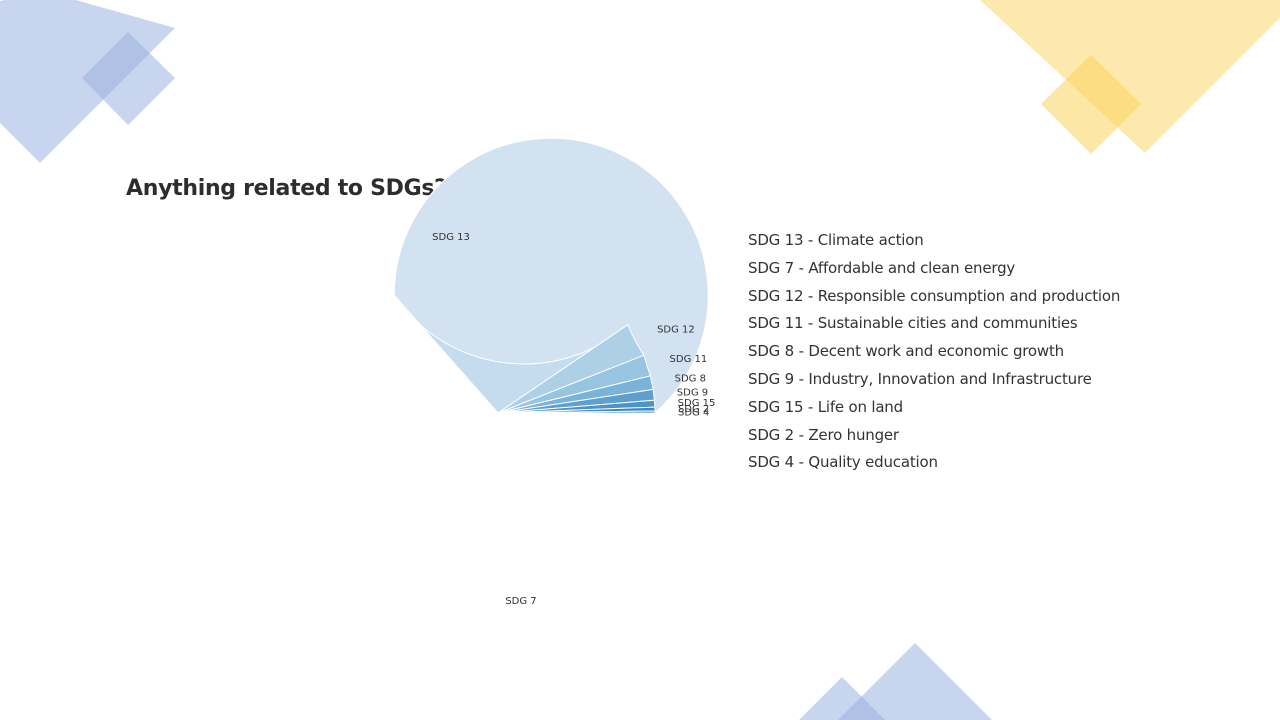 The width and height of the screenshot is (1280, 720). What do you see at coordinates (882, 267) in the screenshot?
I see `legend-item: SDG 7 - Affordable and clean energy` at bounding box center [882, 267].